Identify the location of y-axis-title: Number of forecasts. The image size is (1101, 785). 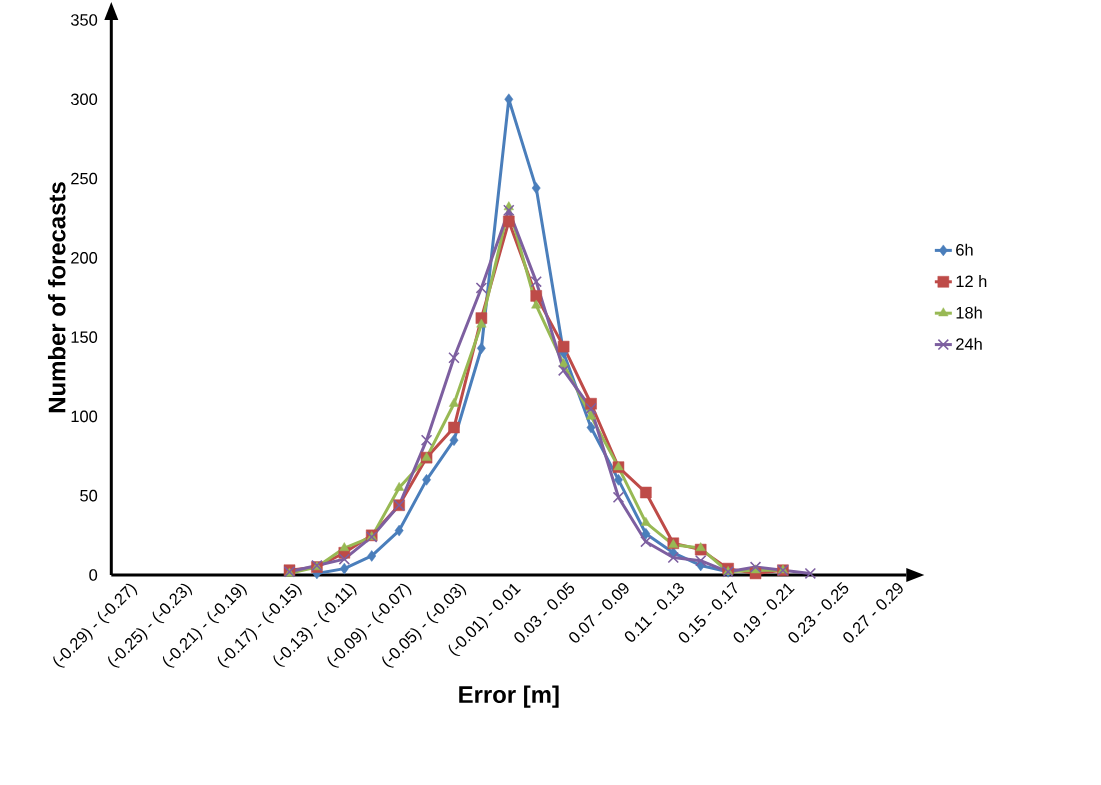
(56, 297).